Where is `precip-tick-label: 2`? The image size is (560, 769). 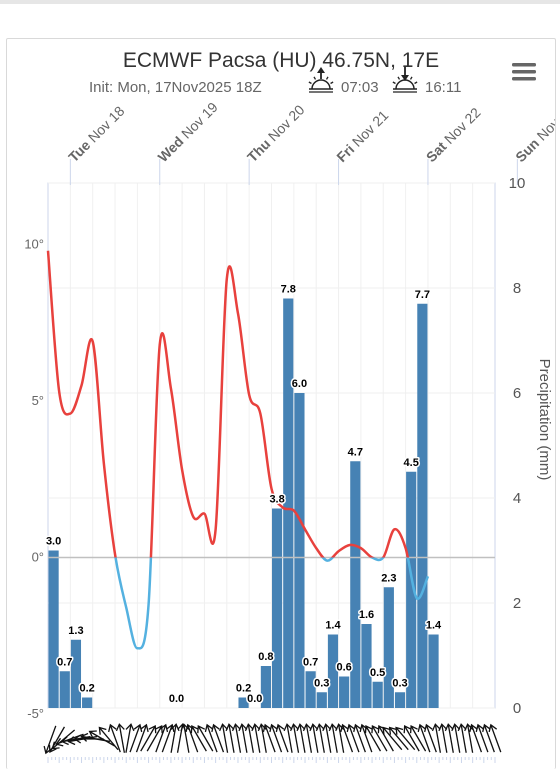 precip-tick-label: 2 is located at coordinates (517, 603).